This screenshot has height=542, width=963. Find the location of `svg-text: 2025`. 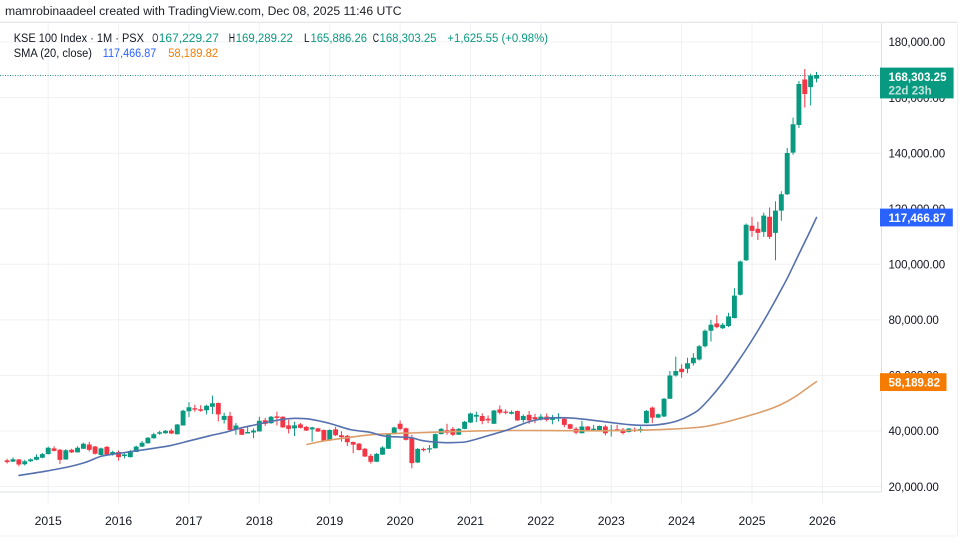

svg-text: 2025 is located at coordinates (751, 521).